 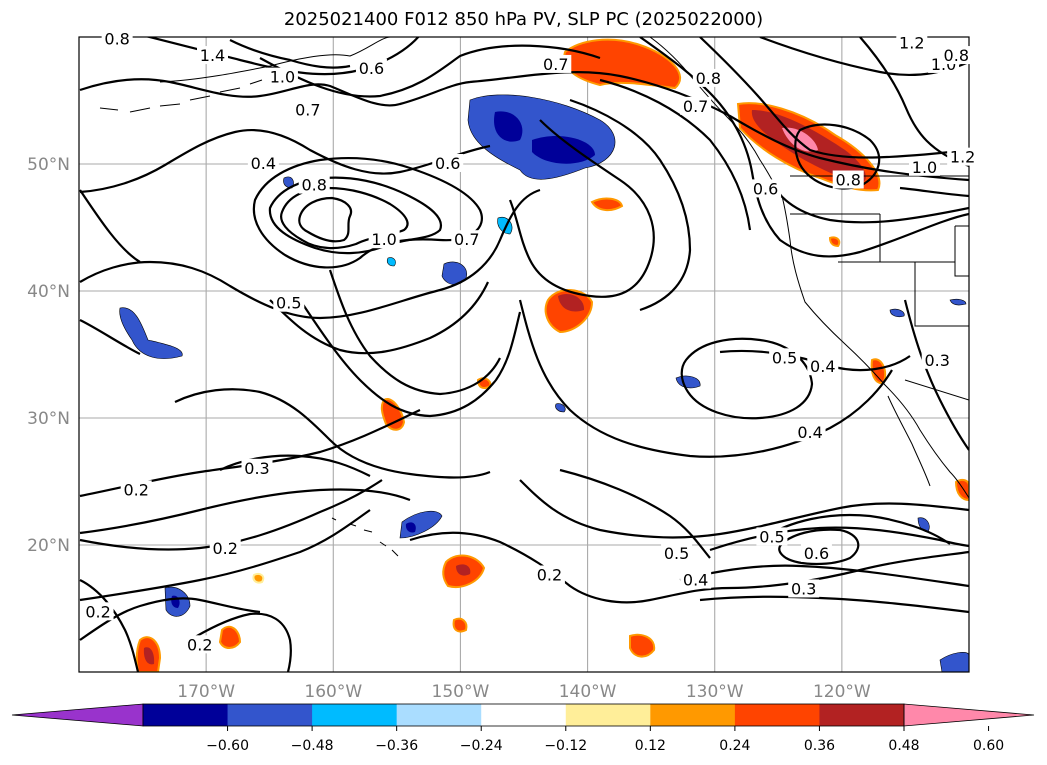 What do you see at coordinates (715, 692) in the screenshot?
I see `lon-tick-label: 130°W` at bounding box center [715, 692].